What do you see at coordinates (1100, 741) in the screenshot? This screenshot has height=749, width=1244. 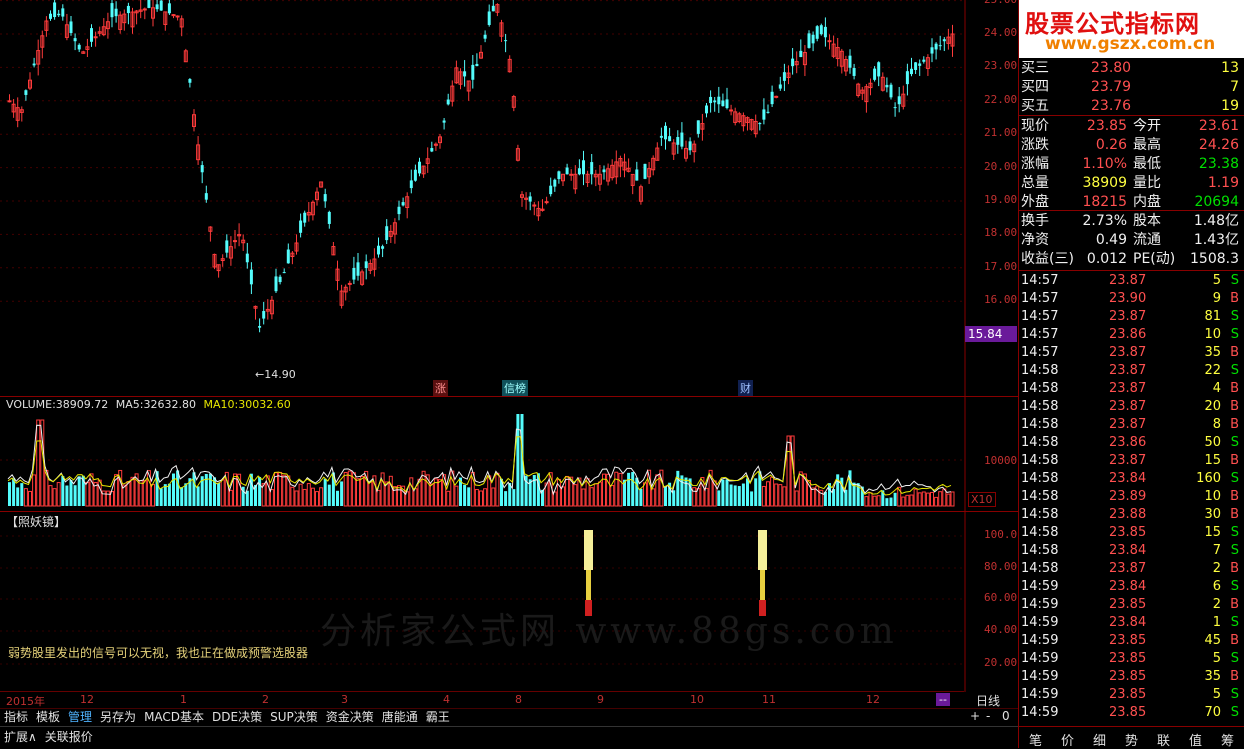 I see `side-tab: 细` at bounding box center [1100, 741].